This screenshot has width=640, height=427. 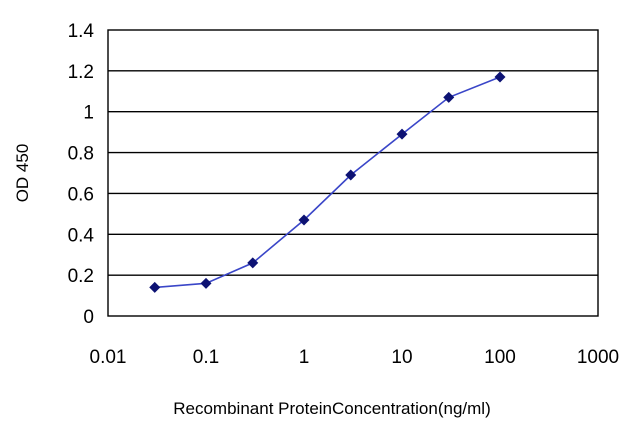 I want to click on x-axis-title: Recombinant ProteinConcentration(ng/ml), so click(x=332, y=408).